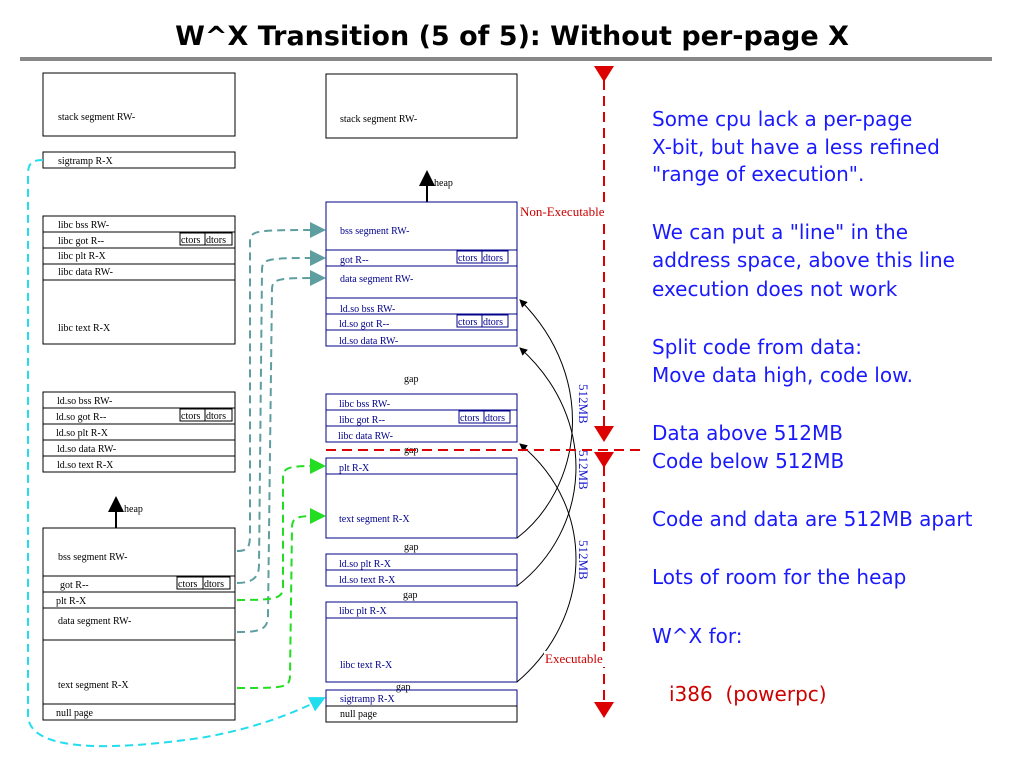 The image size is (1024, 768). What do you see at coordinates (86, 449) in the screenshot?
I see `left-ldso-data: ld.so data RW-` at bounding box center [86, 449].